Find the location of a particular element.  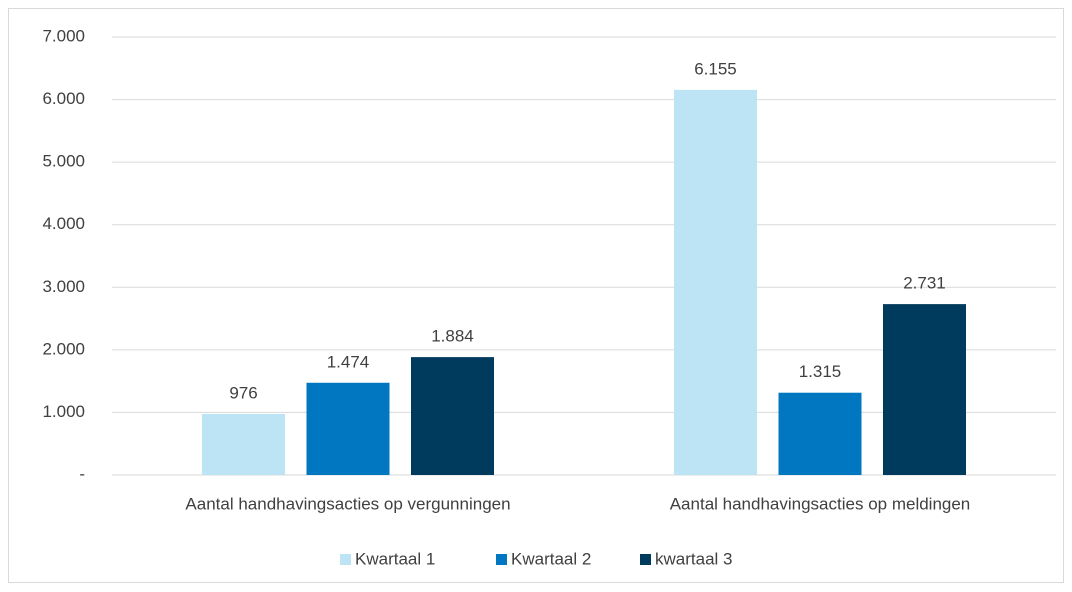

y-tick-label: 5.000 is located at coordinates (63, 161).